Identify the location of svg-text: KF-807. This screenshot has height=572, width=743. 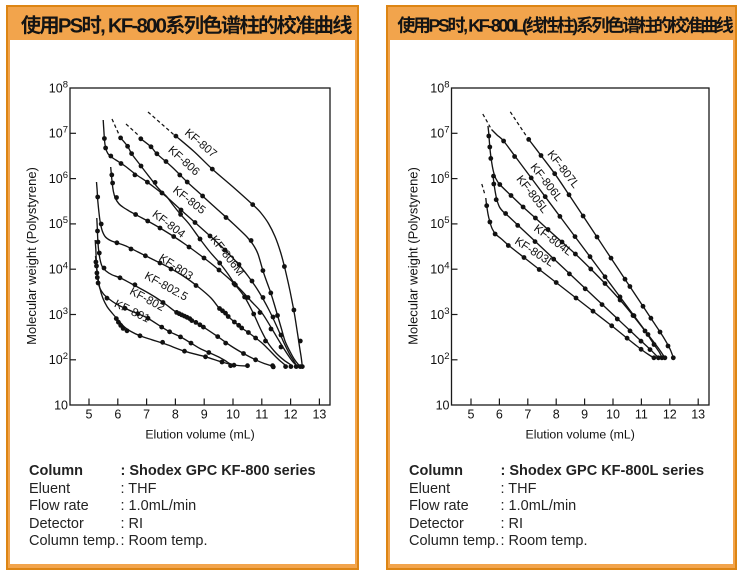
(200, 143).